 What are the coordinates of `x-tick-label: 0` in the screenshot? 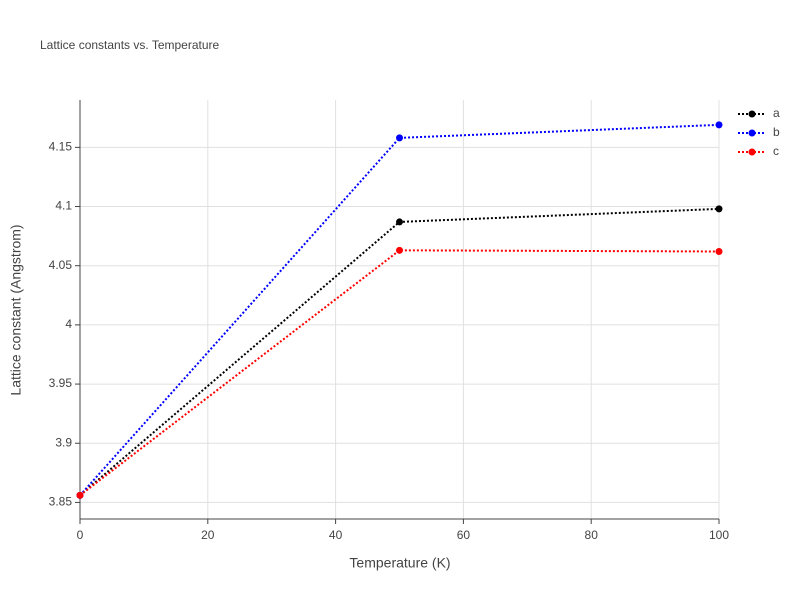 It's located at (80, 535).